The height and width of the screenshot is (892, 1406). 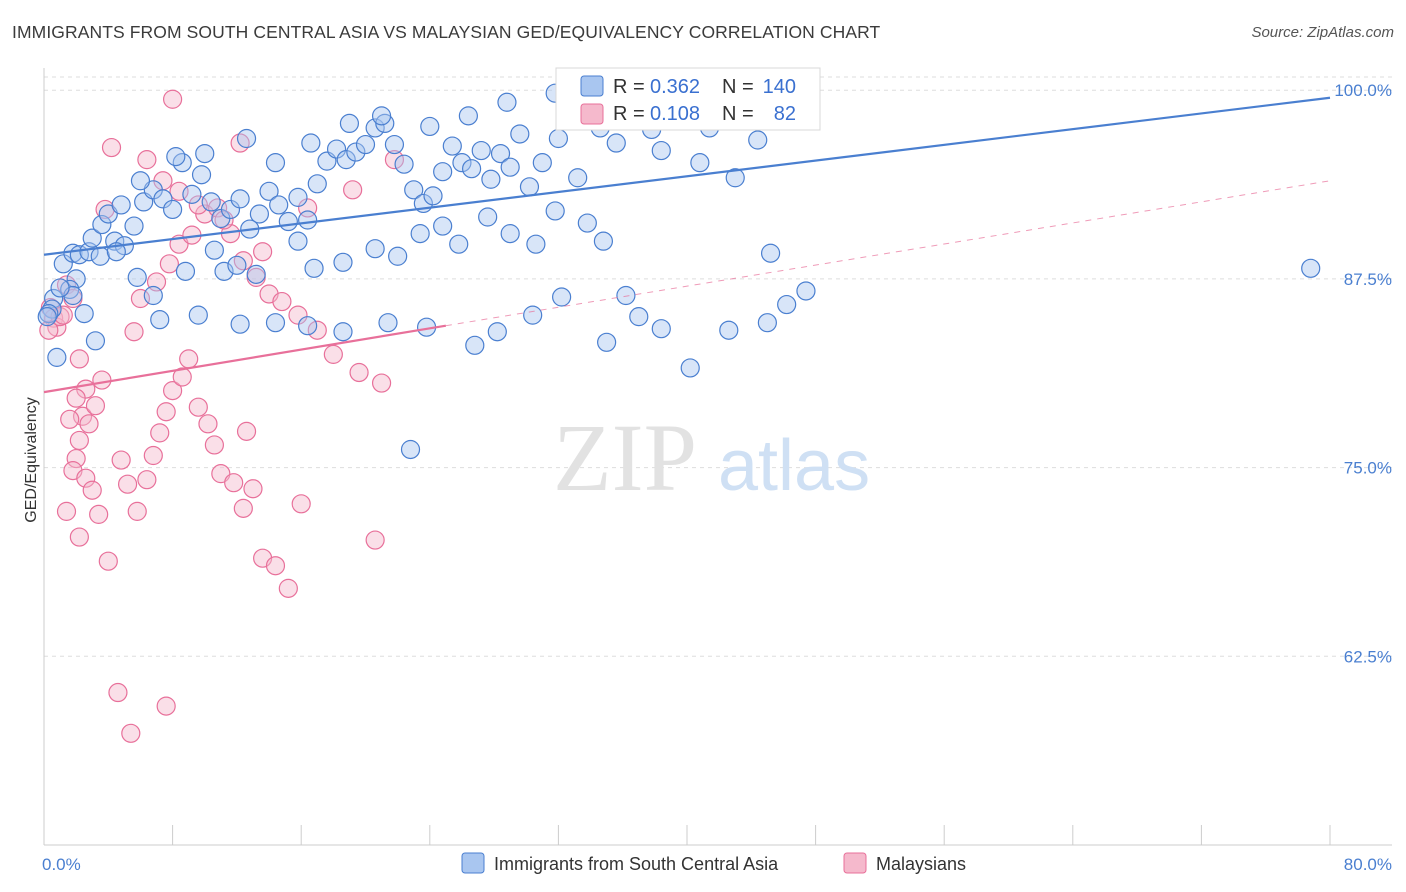 What do you see at coordinates (1363, 373) in the screenshot?
I see `y-tick-labels: 62.5% 75.0% 87.5% 100.0%` at bounding box center [1363, 373].